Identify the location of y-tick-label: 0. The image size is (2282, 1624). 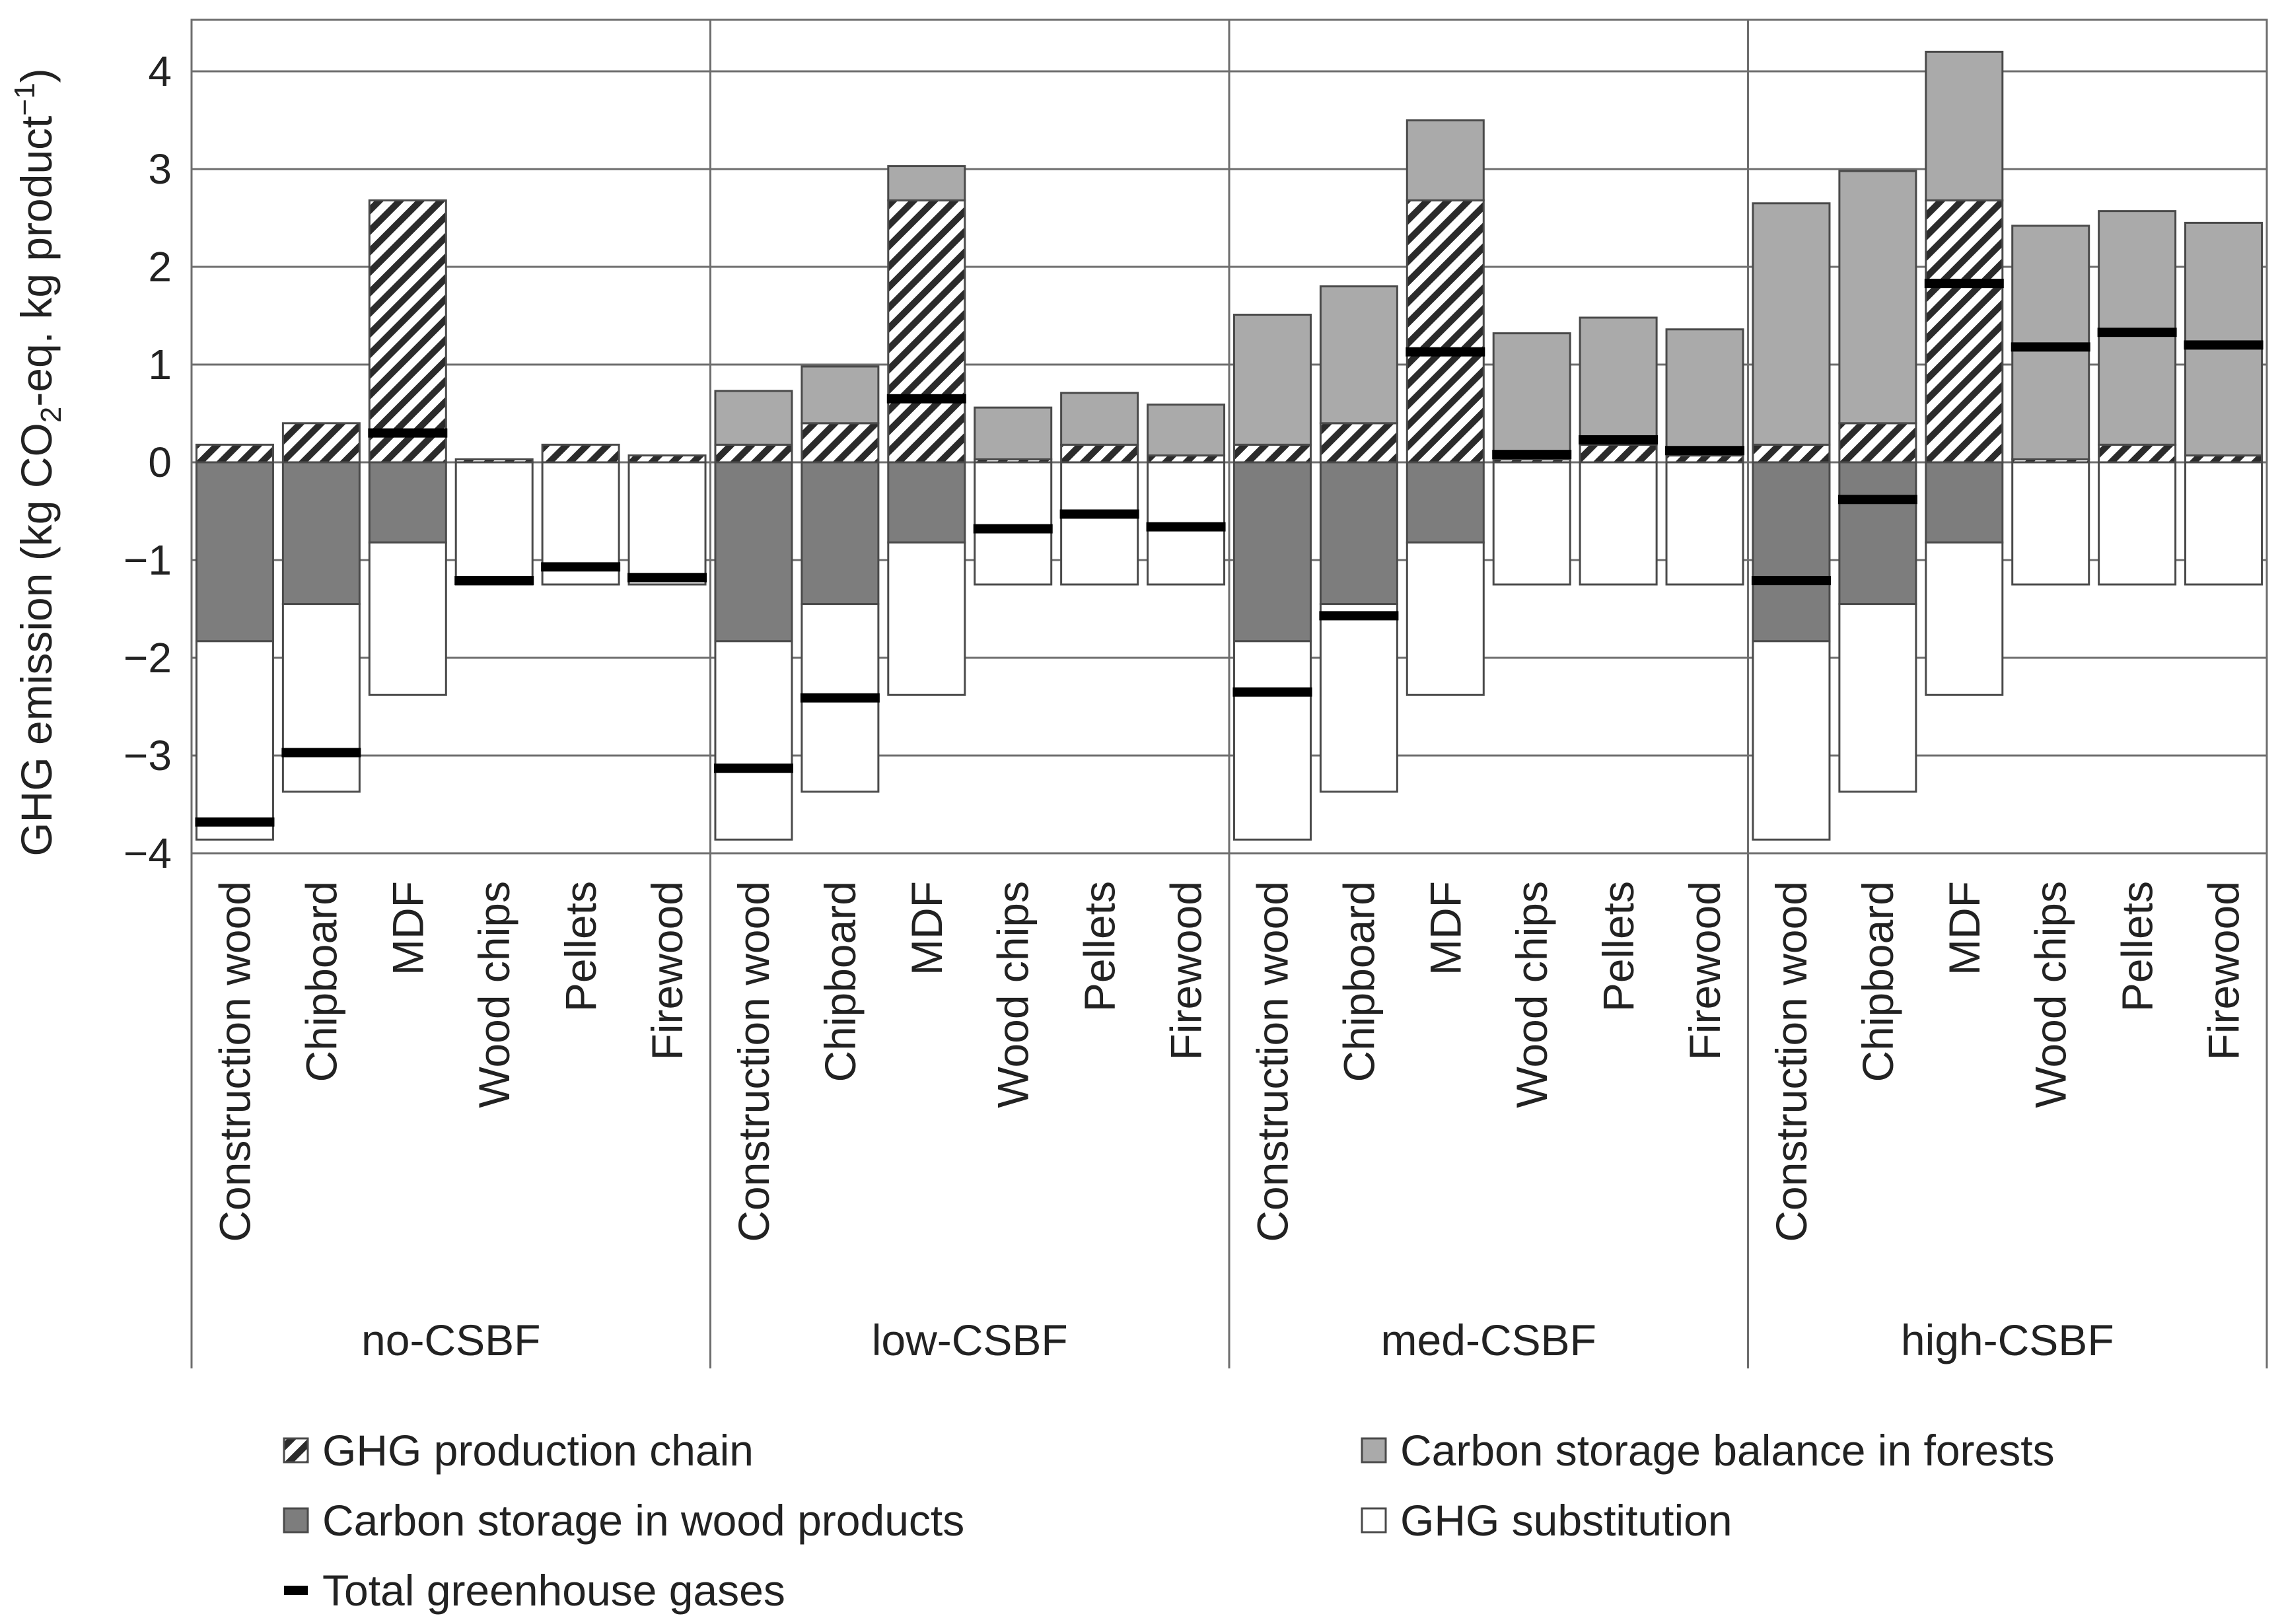
(160, 462).